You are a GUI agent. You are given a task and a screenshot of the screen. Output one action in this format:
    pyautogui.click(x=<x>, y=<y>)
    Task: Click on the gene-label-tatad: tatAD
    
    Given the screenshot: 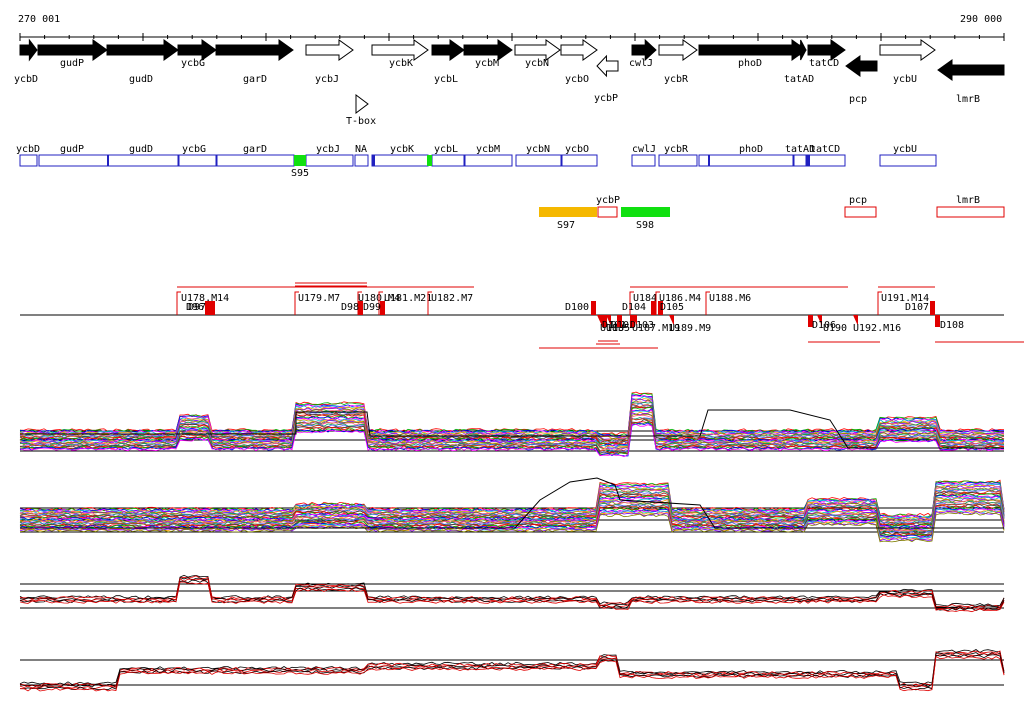 What is the action you would take?
    pyautogui.click(x=799, y=79)
    